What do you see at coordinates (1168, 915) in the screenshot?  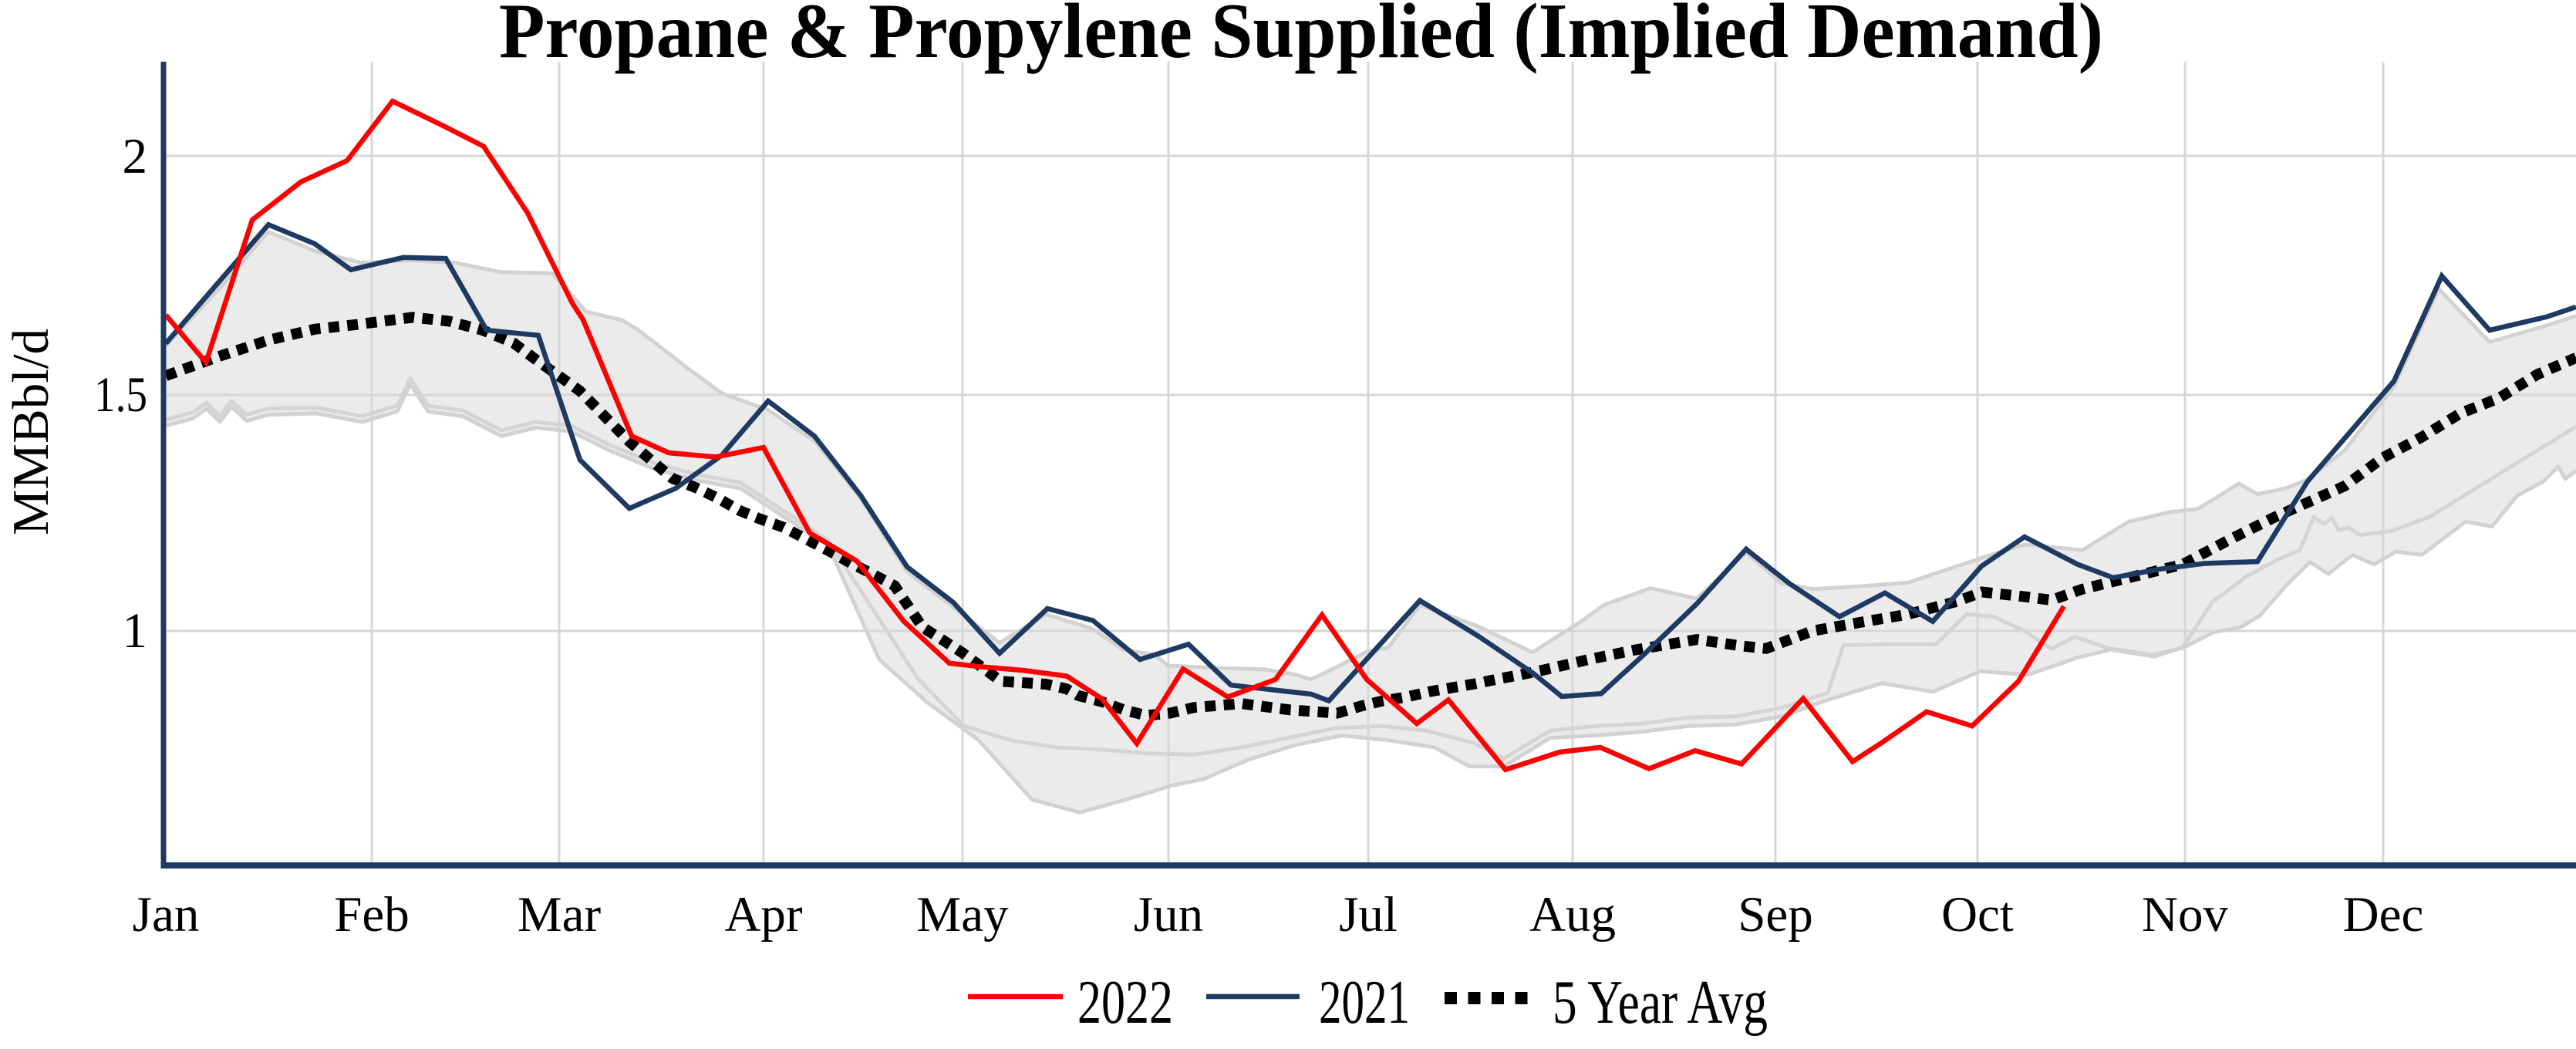 I see `svg-text: Jun` at bounding box center [1168, 915].